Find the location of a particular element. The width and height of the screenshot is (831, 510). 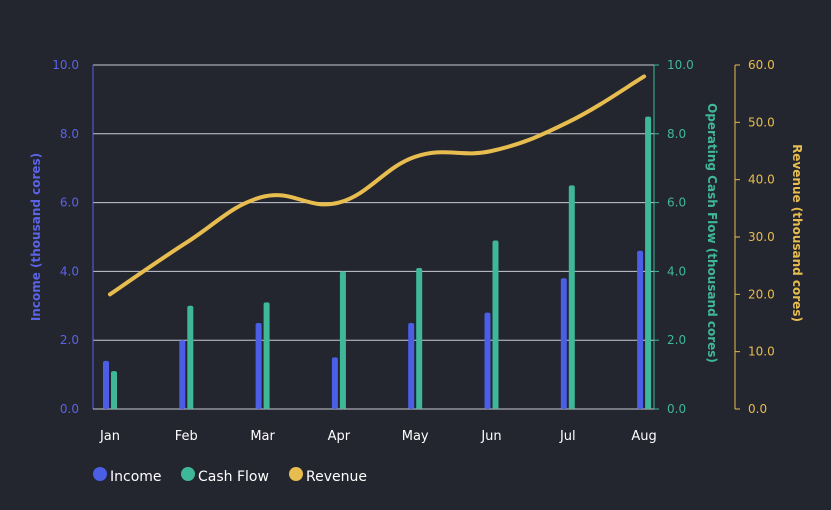

category-label: Jul is located at coordinates (567, 436).